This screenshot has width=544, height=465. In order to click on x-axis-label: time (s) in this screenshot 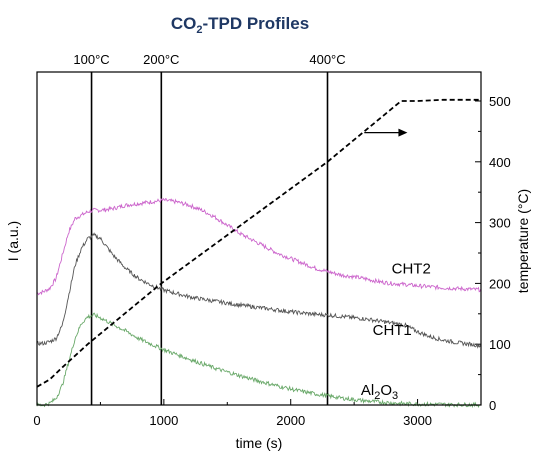, I will do `click(259, 443)`.